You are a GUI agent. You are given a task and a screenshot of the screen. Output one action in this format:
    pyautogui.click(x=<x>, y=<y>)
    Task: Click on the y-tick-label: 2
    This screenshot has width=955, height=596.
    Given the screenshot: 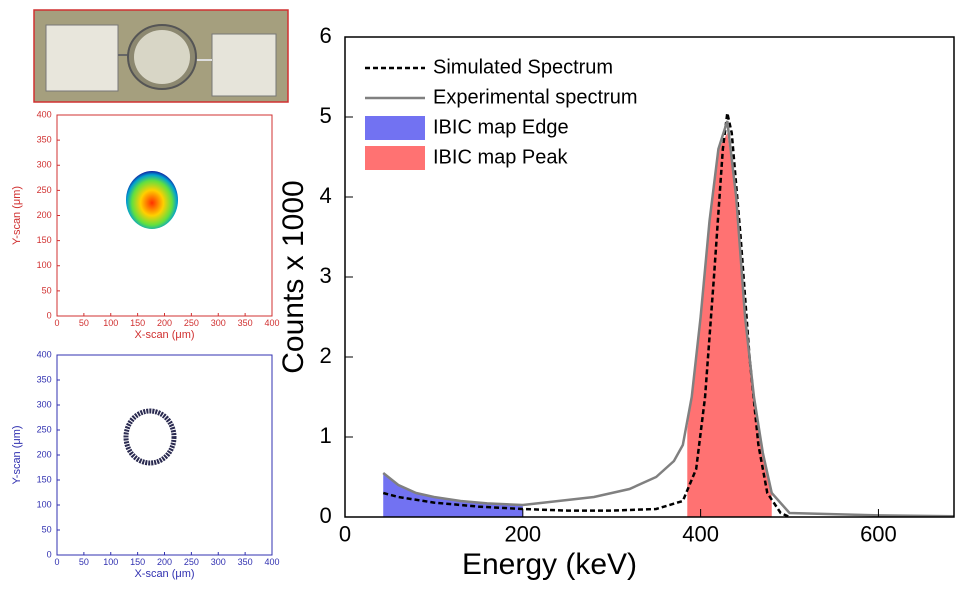 What is the action you would take?
    pyautogui.click(x=326, y=355)
    